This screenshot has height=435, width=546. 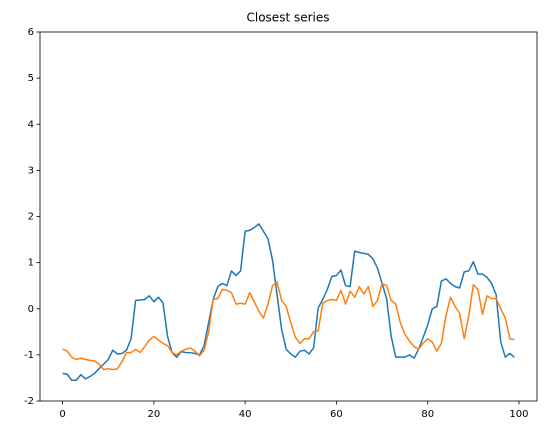 I want to click on chart-title: Closest series, so click(x=288, y=18).